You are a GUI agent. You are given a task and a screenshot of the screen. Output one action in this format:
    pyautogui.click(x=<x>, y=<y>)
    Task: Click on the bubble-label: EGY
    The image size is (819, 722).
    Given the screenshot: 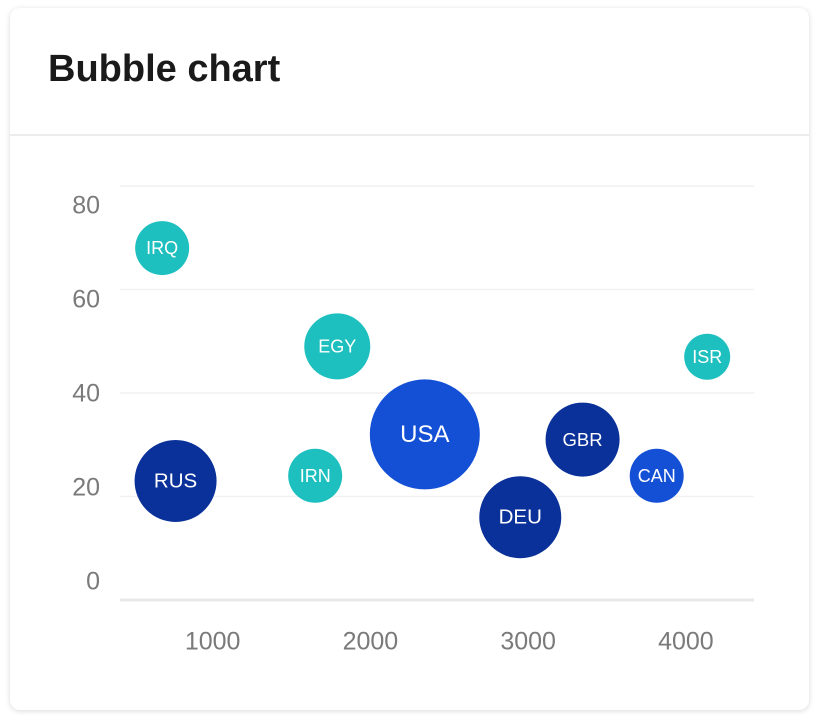 What is the action you would take?
    pyautogui.click(x=337, y=346)
    